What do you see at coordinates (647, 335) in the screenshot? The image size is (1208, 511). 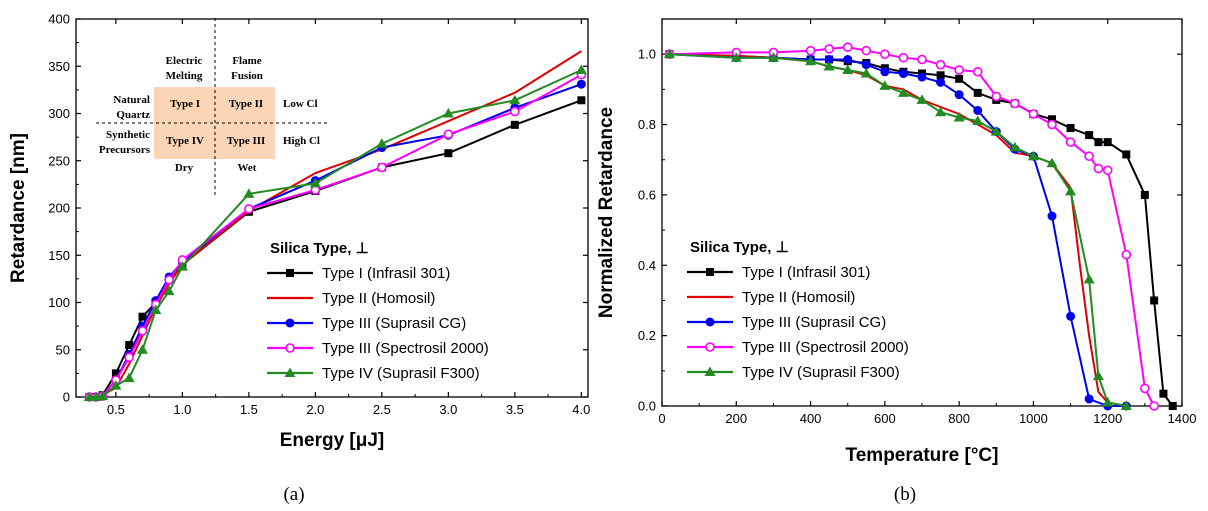 I see `y-tick-label: 0.2` at bounding box center [647, 335].